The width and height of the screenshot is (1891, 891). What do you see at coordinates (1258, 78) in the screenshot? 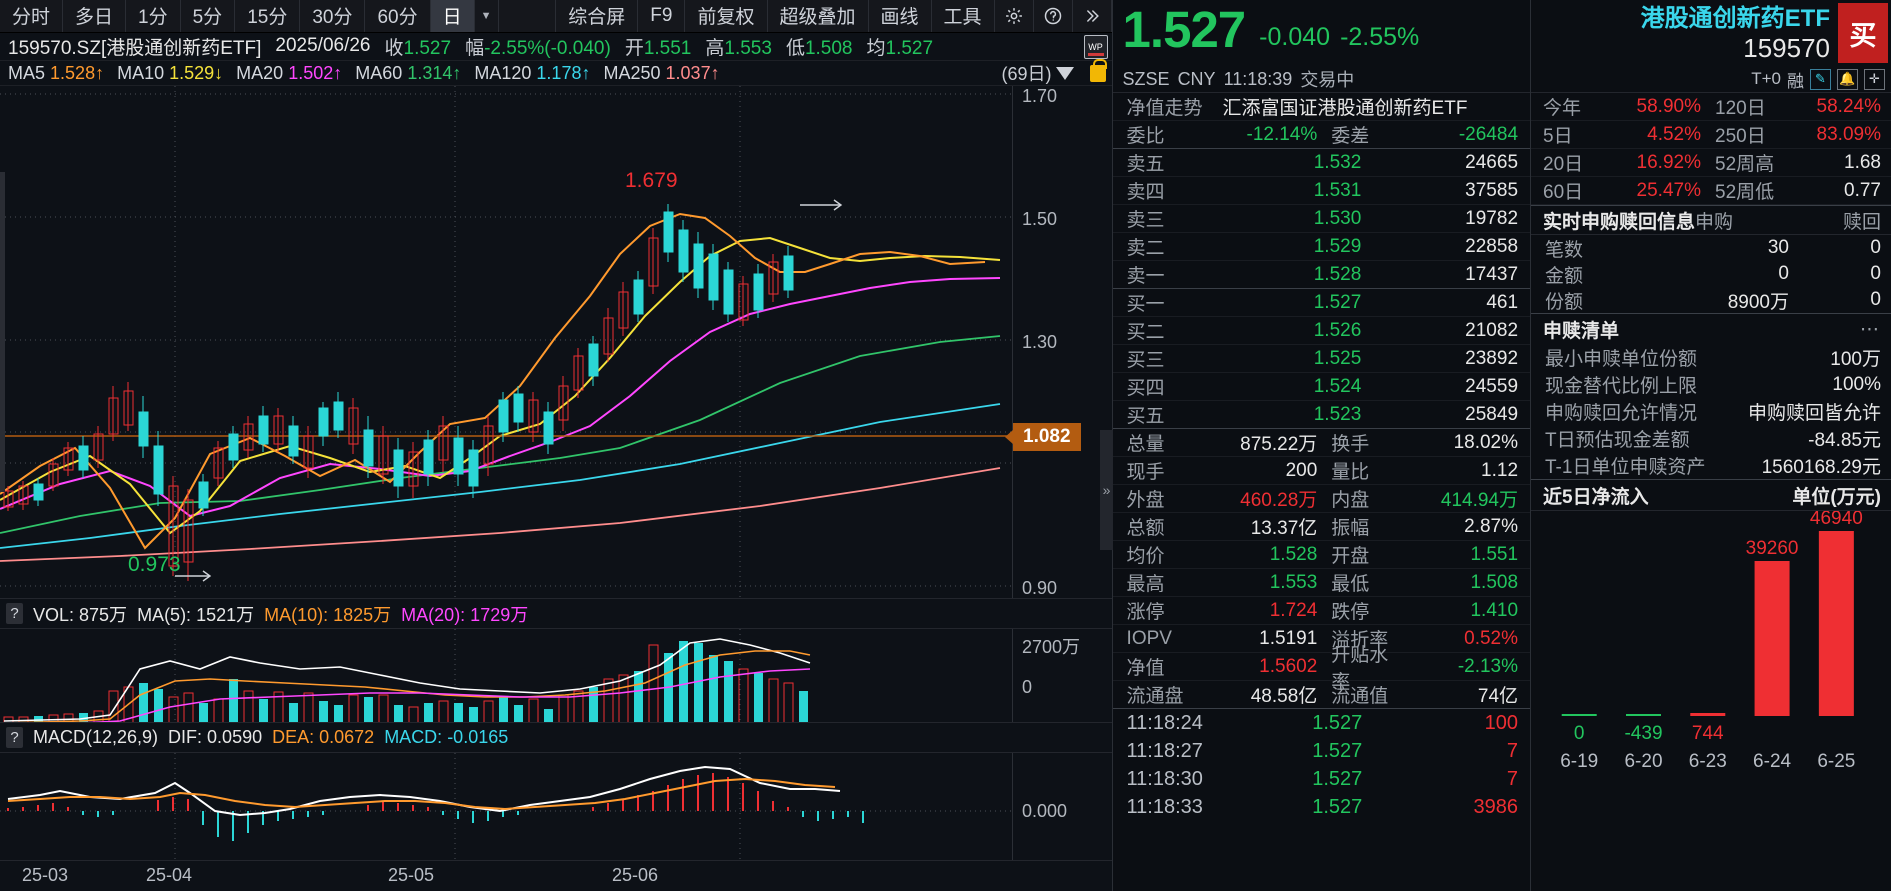
I see `quote-time: 11:18:39` at bounding box center [1258, 78].